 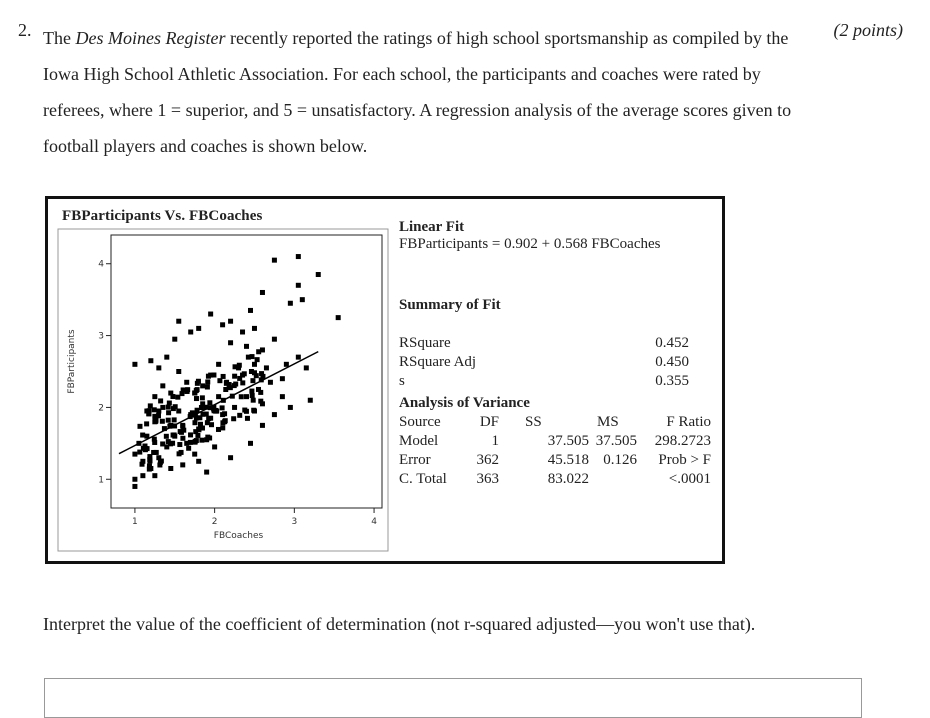 What do you see at coordinates (489, 422) in the screenshot?
I see `anova-header-cell: DF` at bounding box center [489, 422].